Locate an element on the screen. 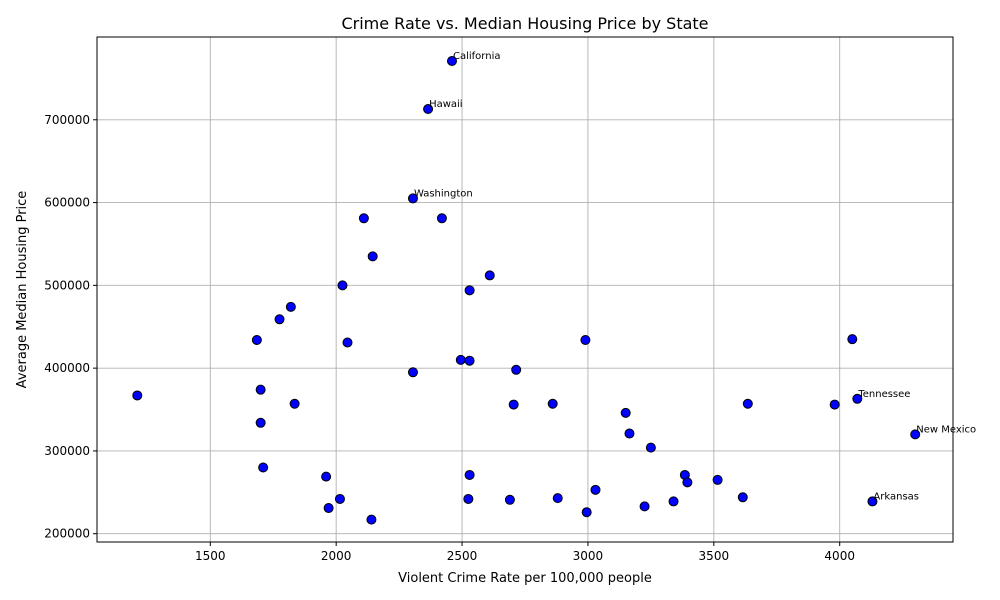  y-tick-label: 700000 is located at coordinates (67, 120).